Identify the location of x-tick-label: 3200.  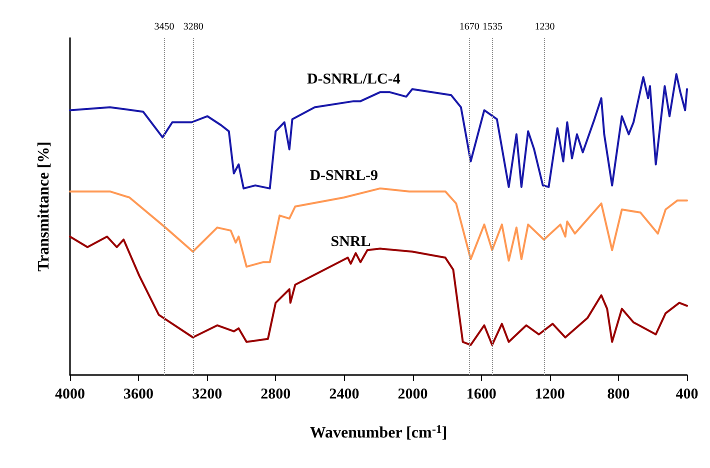
(207, 394).